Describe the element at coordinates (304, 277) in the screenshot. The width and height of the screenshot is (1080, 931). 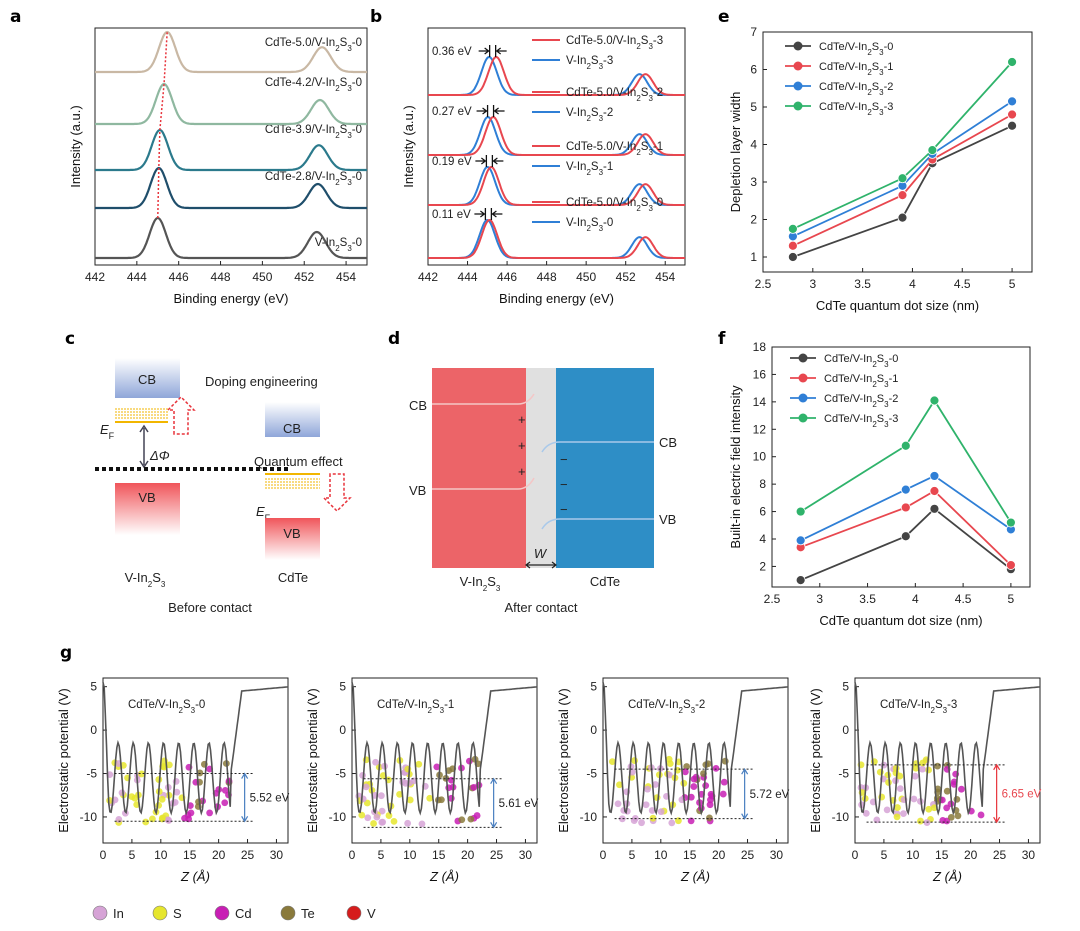
I see `x-tick-label: 452` at that location.